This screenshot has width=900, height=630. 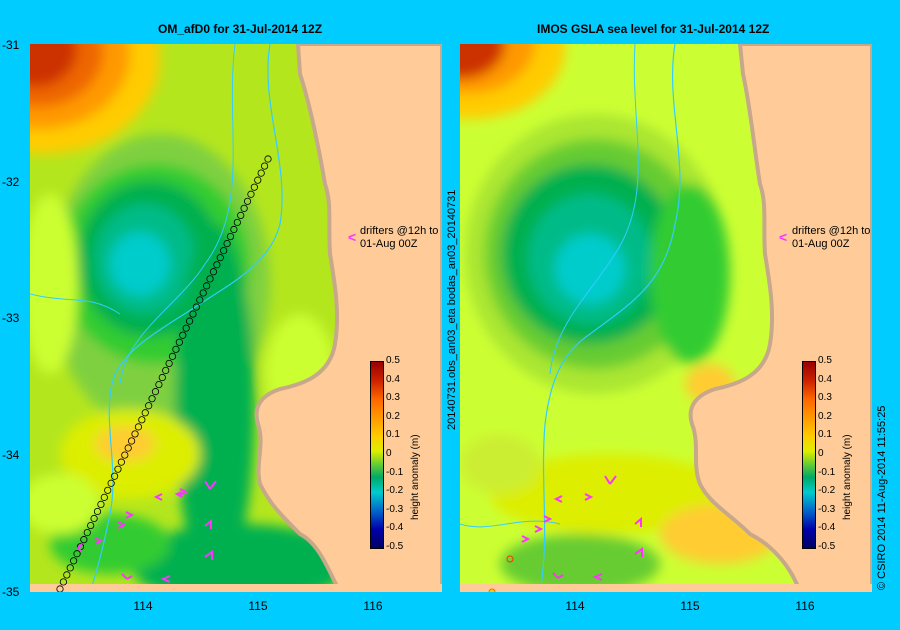 What do you see at coordinates (11, 455) in the screenshot?
I see `y-tick-label: -34` at bounding box center [11, 455].